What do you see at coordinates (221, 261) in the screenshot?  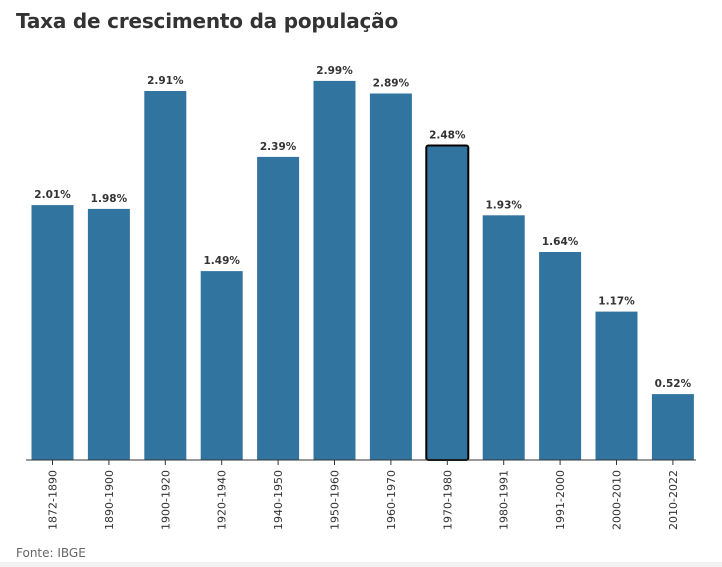 I see `value-label-1920-1940: 1.49%` at bounding box center [221, 261].